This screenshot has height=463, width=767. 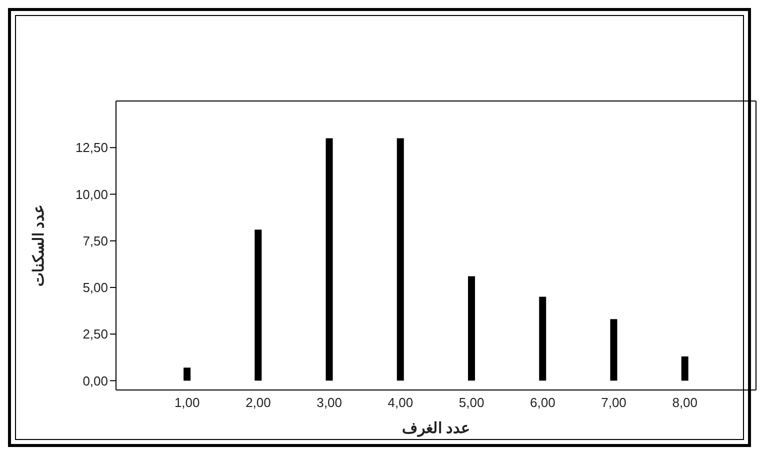 What do you see at coordinates (329, 402) in the screenshot?
I see `x-tick-label: 3,00` at bounding box center [329, 402].